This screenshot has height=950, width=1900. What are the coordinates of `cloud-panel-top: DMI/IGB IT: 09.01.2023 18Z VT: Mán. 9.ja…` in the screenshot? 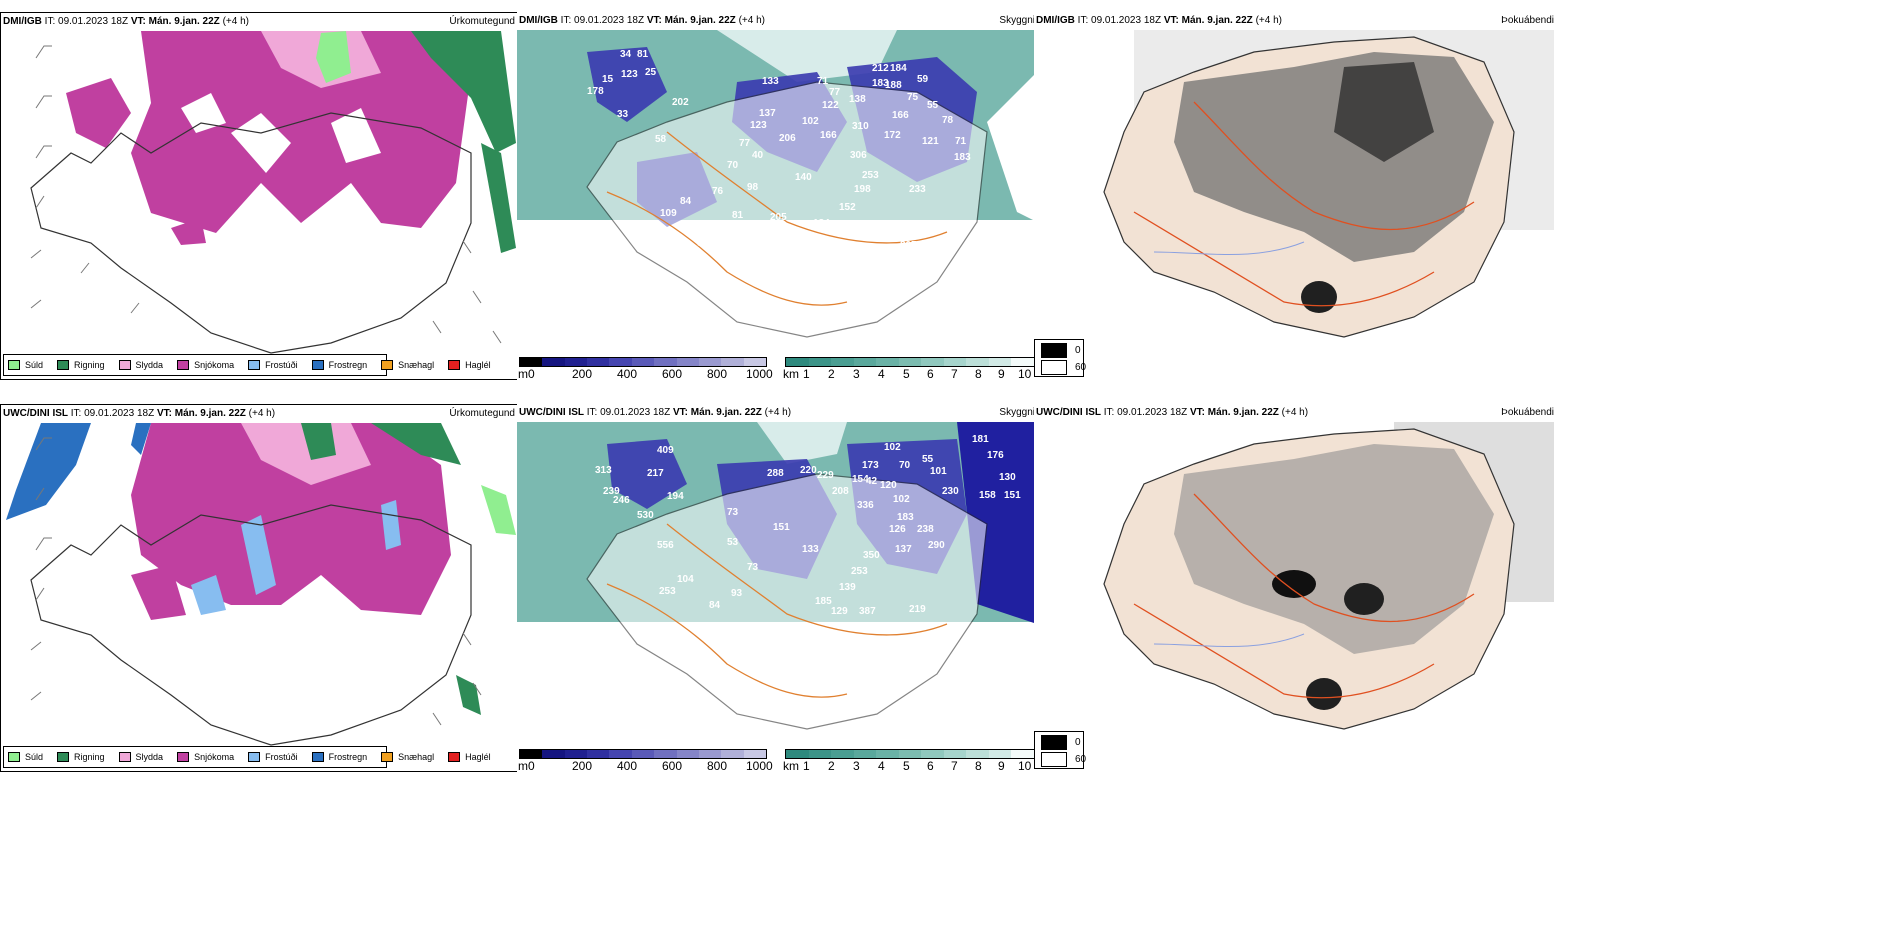 It's located at (777, 196).